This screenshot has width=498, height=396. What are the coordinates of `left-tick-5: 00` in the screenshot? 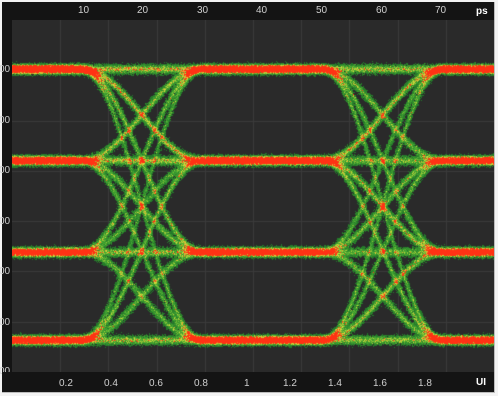 It's located at (5, 271).